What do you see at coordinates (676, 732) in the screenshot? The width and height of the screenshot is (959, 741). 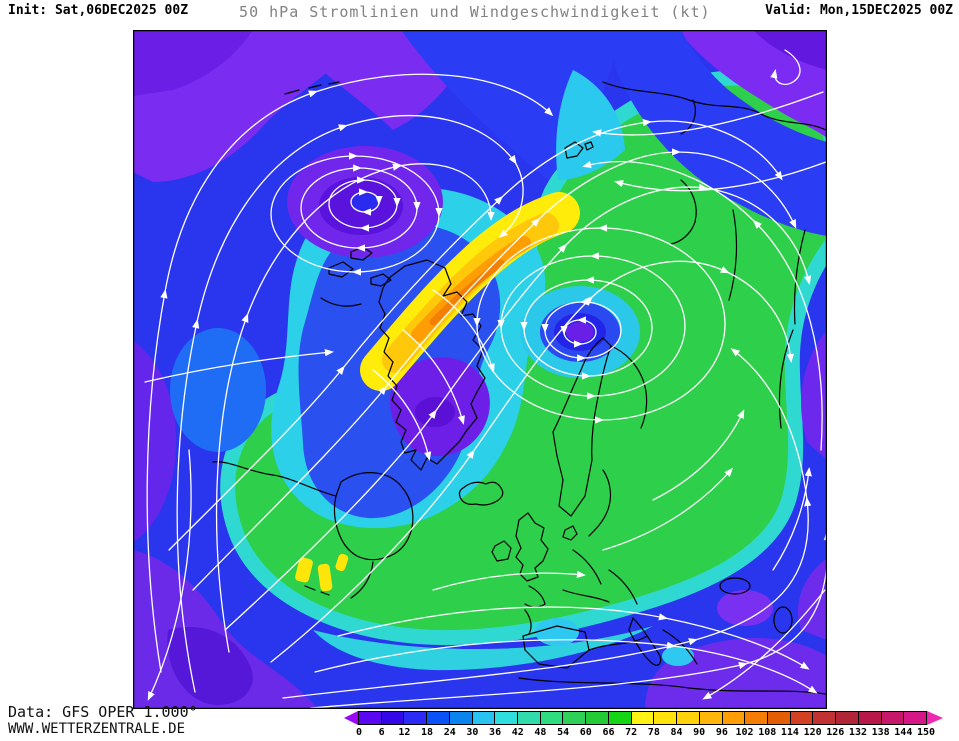 I see `colorbar-tick-label: 84` at bounding box center [676, 732].